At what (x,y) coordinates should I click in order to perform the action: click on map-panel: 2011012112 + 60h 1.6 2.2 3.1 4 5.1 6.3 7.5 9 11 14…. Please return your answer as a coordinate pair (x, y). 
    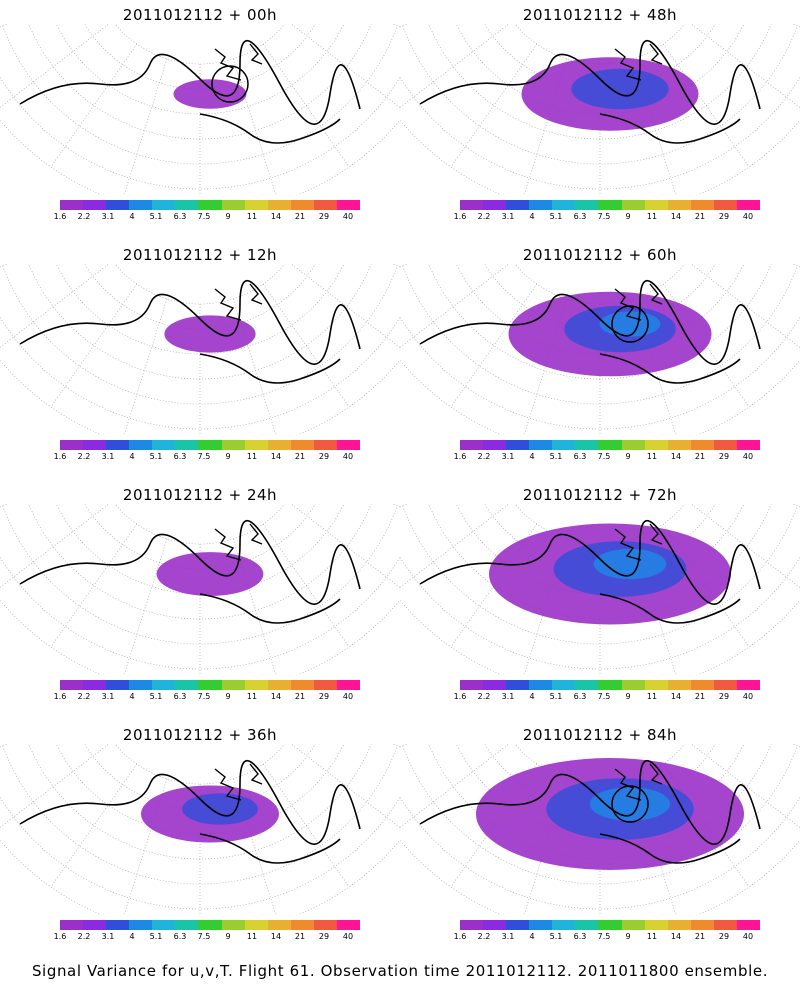
    Looking at the image, I should click on (600, 360).